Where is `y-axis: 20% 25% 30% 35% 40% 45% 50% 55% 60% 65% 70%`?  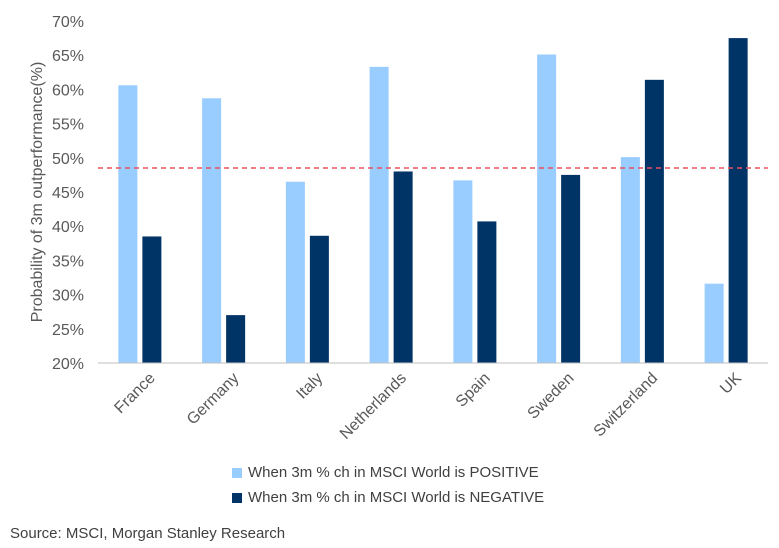 y-axis: 20% 25% 30% 35% 40% 45% 50% 55% 60% 65% 70% is located at coordinates (68, 193).